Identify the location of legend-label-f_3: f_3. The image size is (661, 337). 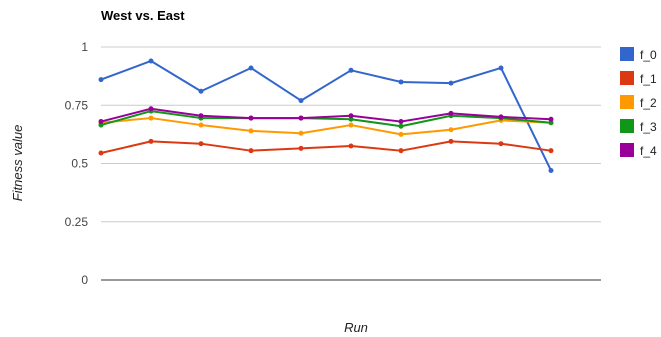
(648, 127).